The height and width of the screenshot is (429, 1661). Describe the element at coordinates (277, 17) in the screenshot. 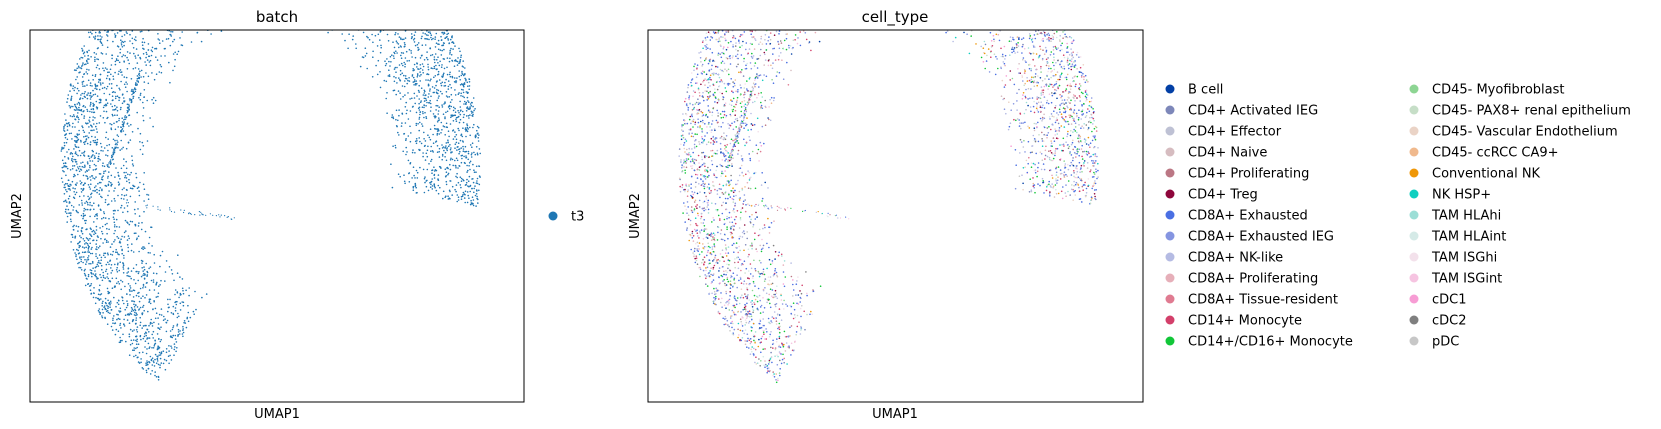

I see `batch-title: batch` at that location.